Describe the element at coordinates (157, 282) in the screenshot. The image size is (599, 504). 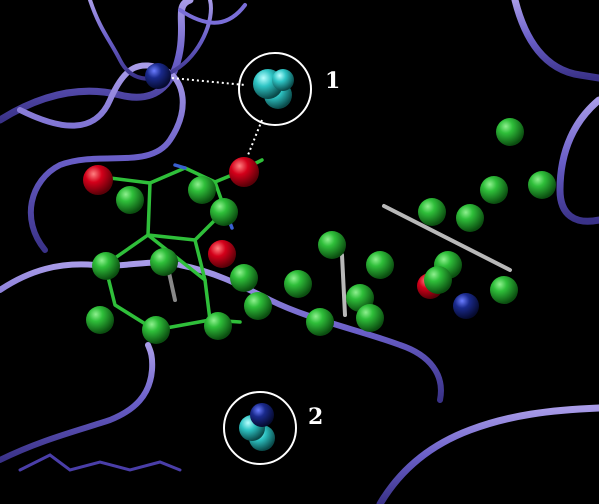
I see `ligand-lower-ring` at that location.